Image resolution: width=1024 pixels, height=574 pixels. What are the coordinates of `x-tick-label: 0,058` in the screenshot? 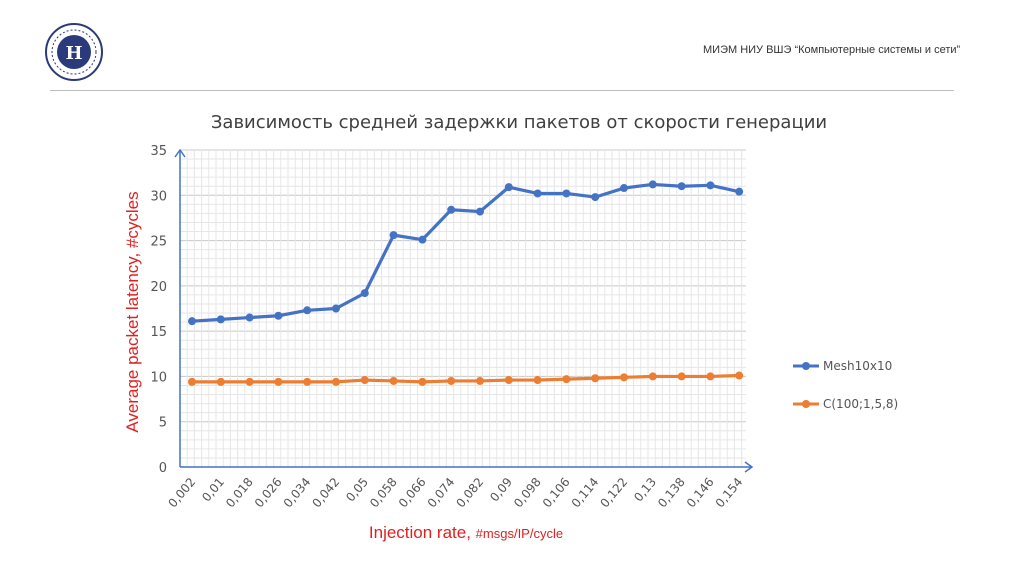 It's located at (383, 492).